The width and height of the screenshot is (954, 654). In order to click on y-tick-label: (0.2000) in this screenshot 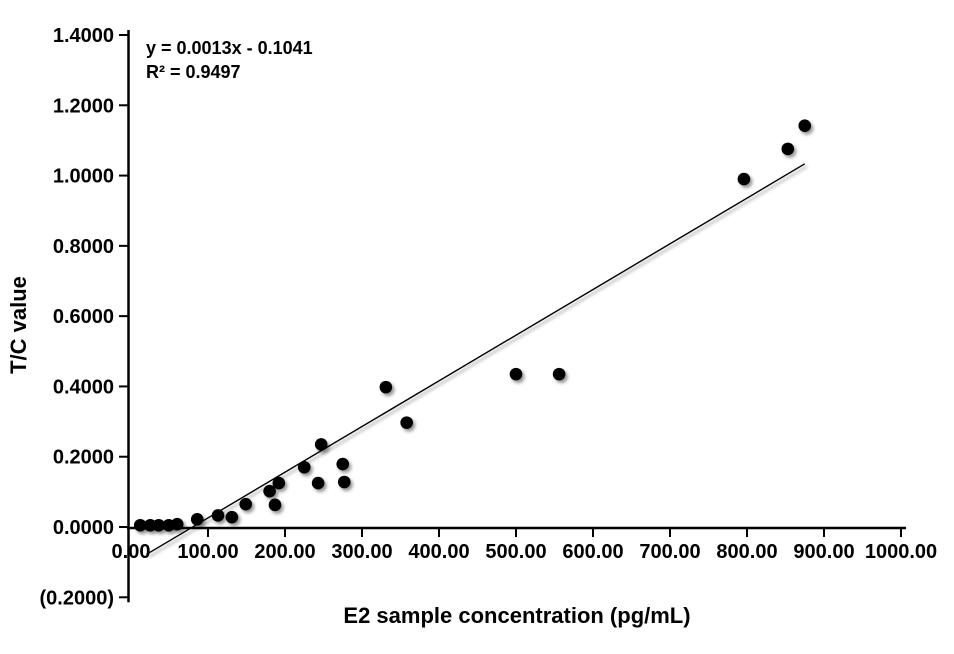, I will do `click(77, 598)`.